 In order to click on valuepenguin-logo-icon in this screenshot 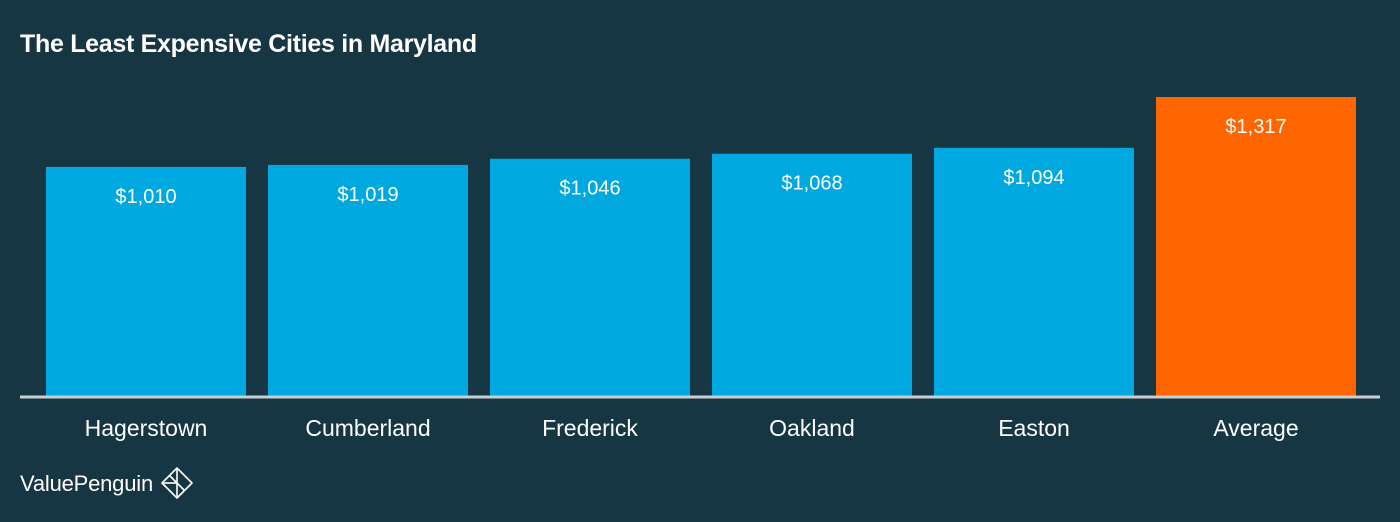, I will do `click(177, 484)`.